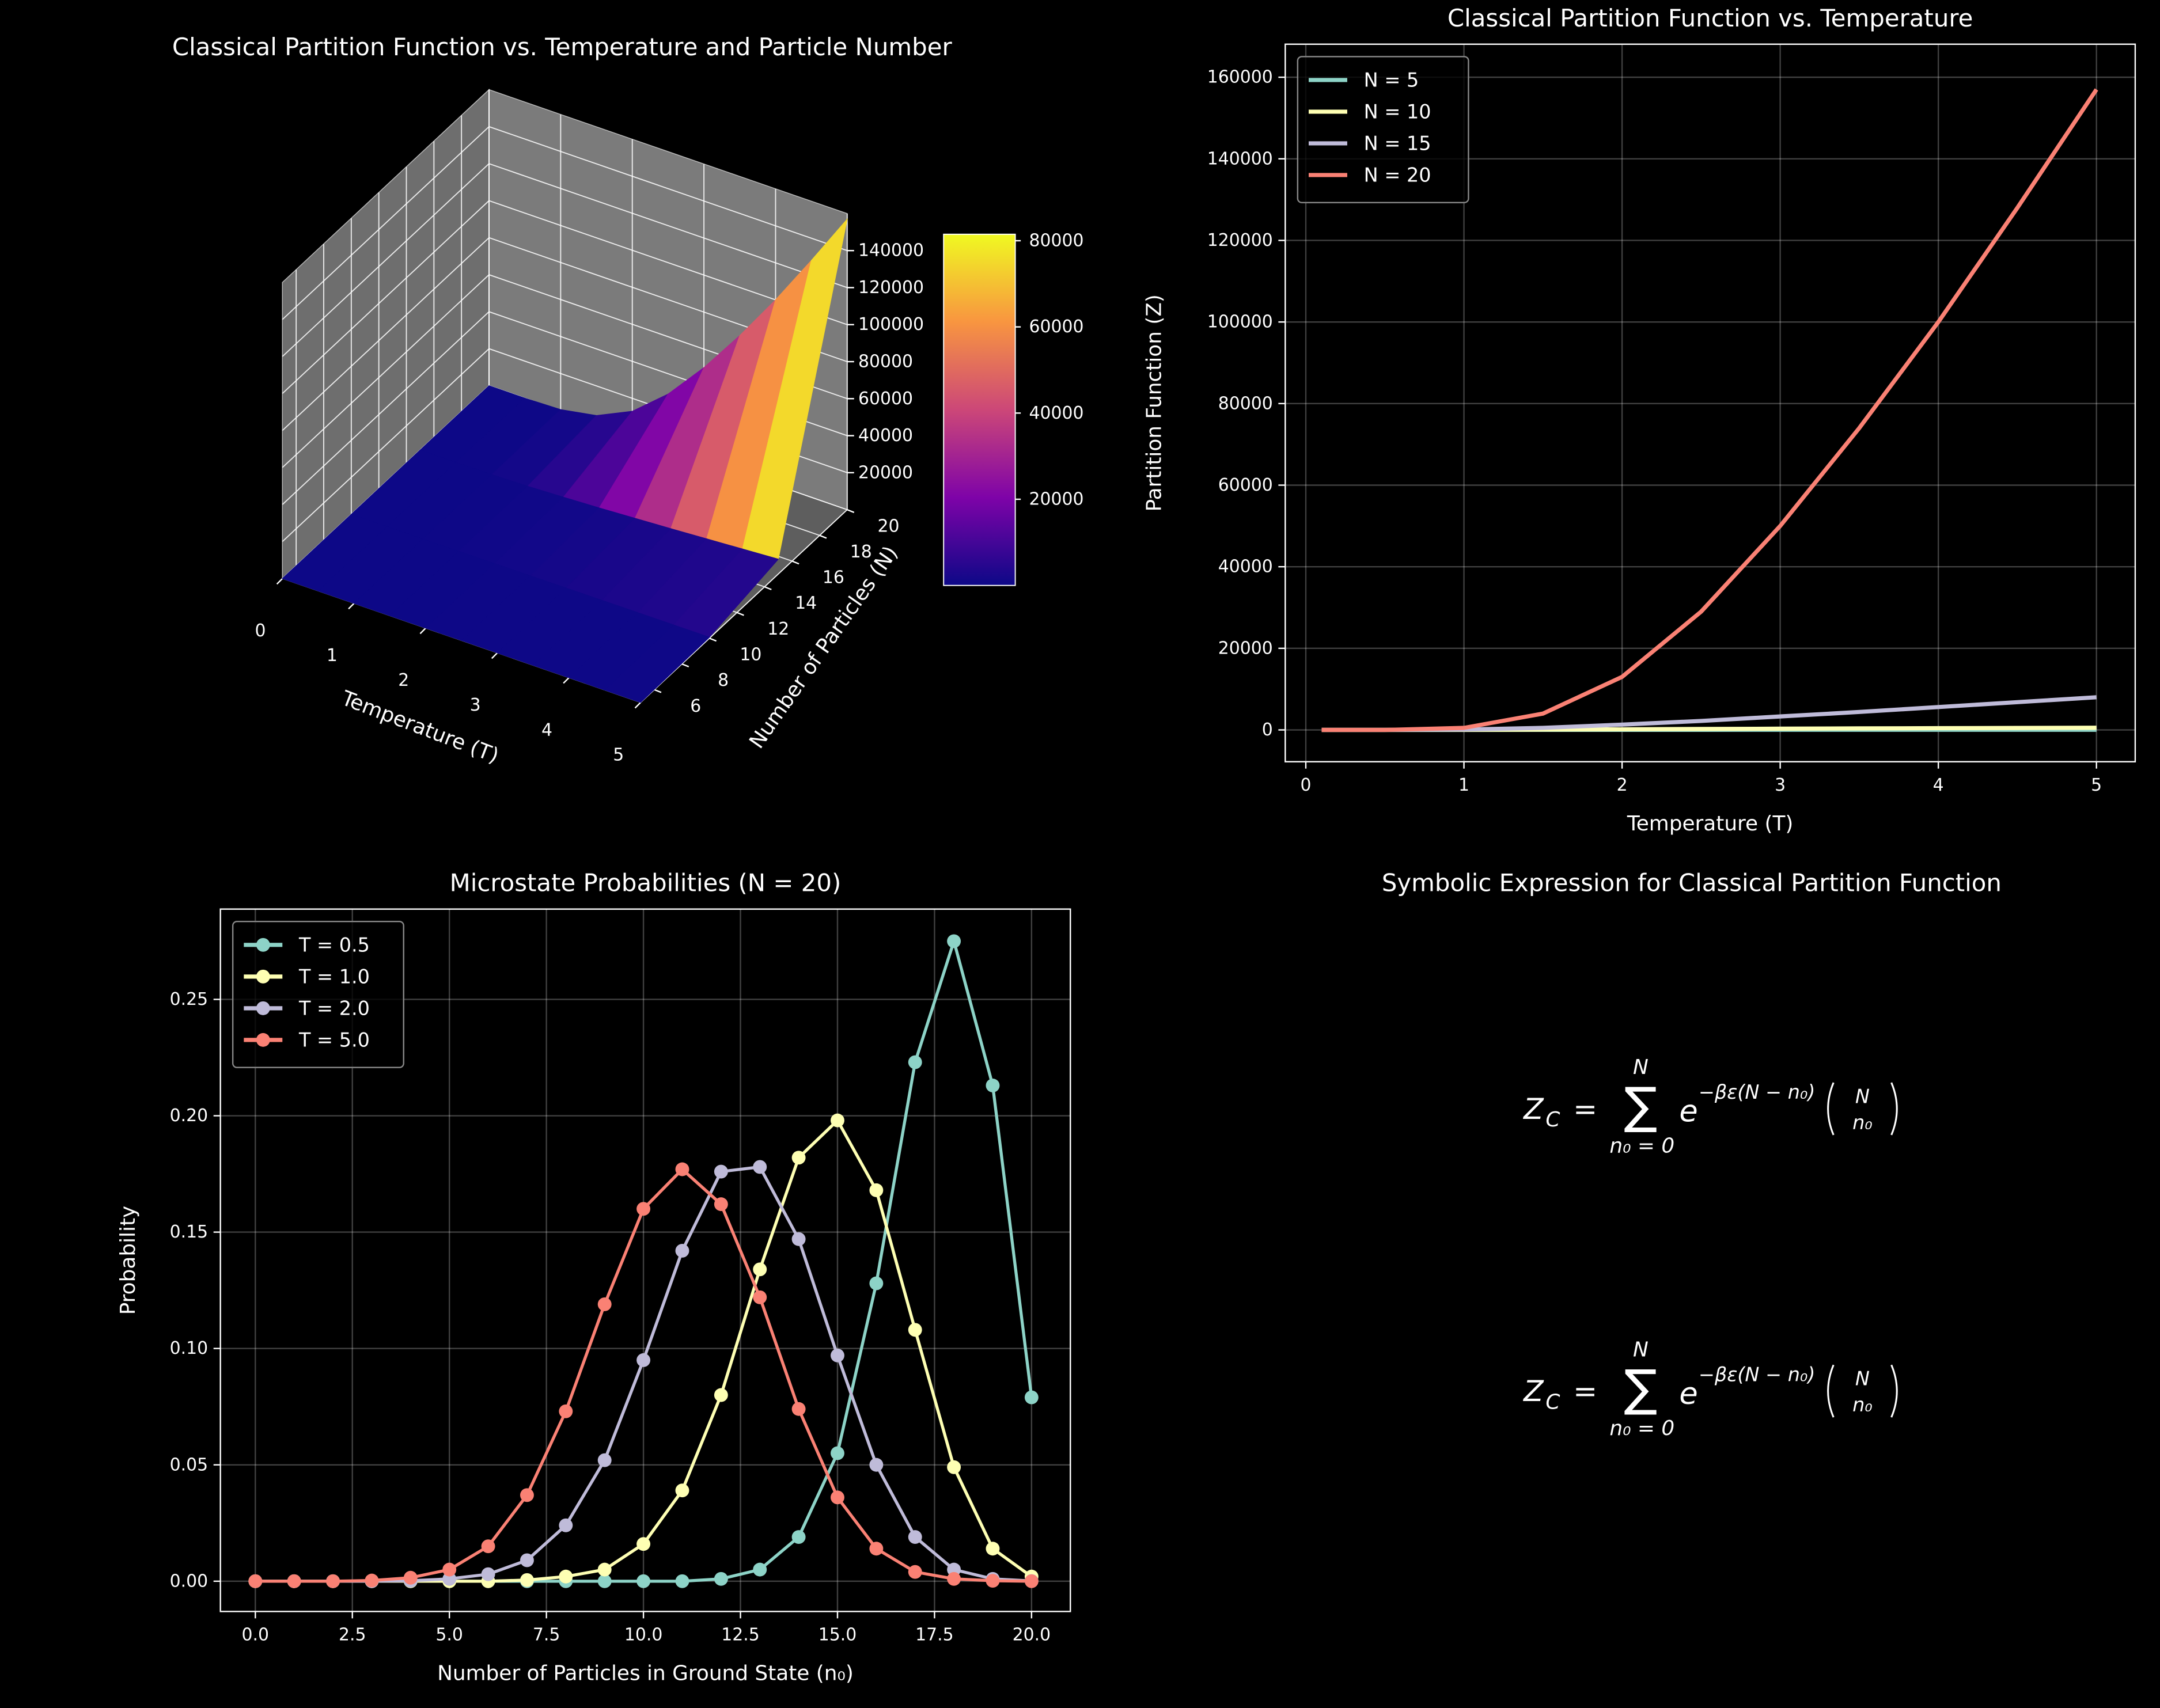 This screenshot has height=1708, width=2160. Describe the element at coordinates (750, 655) in the screenshot. I see `y-tick-label: 10` at that location.